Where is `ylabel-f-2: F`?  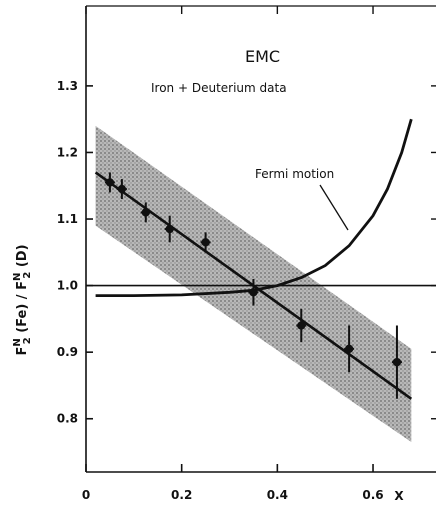
ylabel-f-2: F is located at coordinates (22, 285).